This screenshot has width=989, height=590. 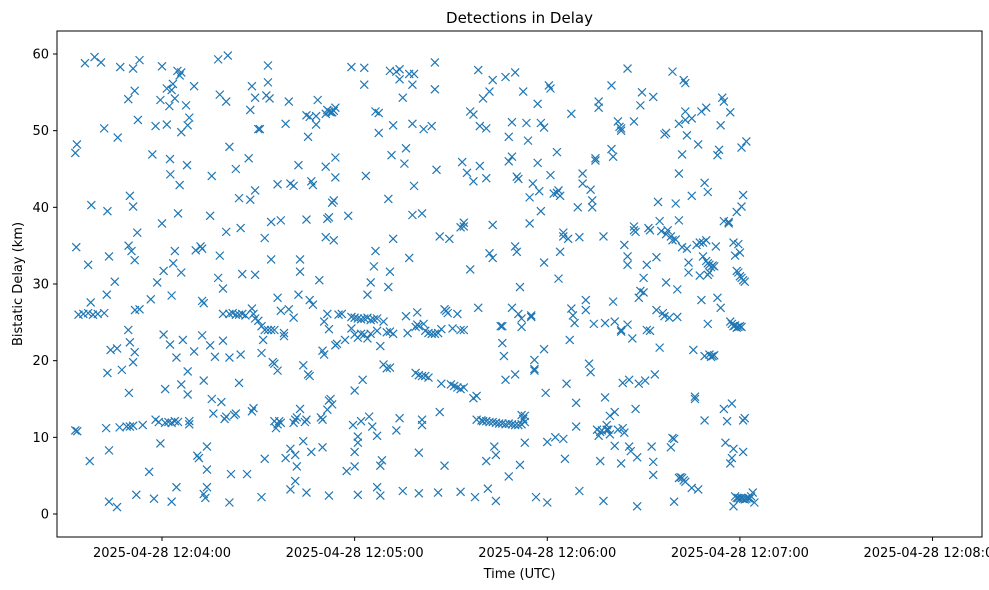 I want to click on chart-title: Detections in Delay, so click(x=519, y=18).